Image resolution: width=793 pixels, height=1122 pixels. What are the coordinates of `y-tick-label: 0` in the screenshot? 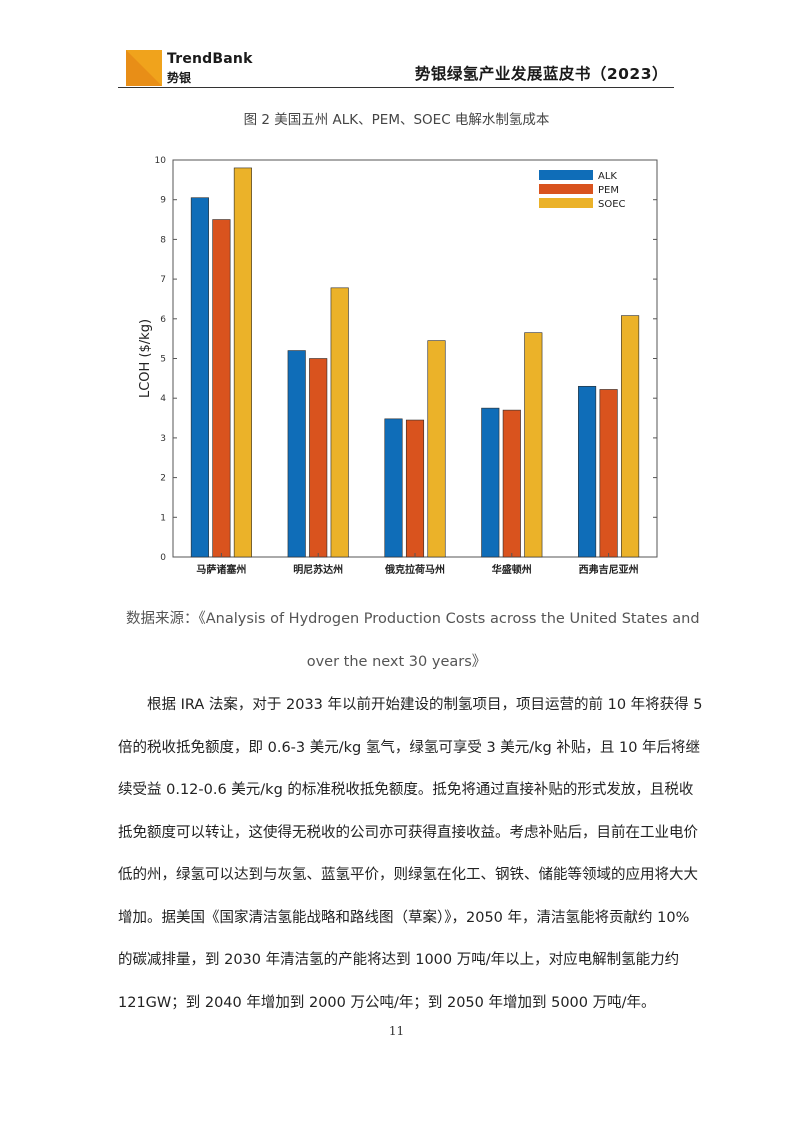 It's located at (163, 558).